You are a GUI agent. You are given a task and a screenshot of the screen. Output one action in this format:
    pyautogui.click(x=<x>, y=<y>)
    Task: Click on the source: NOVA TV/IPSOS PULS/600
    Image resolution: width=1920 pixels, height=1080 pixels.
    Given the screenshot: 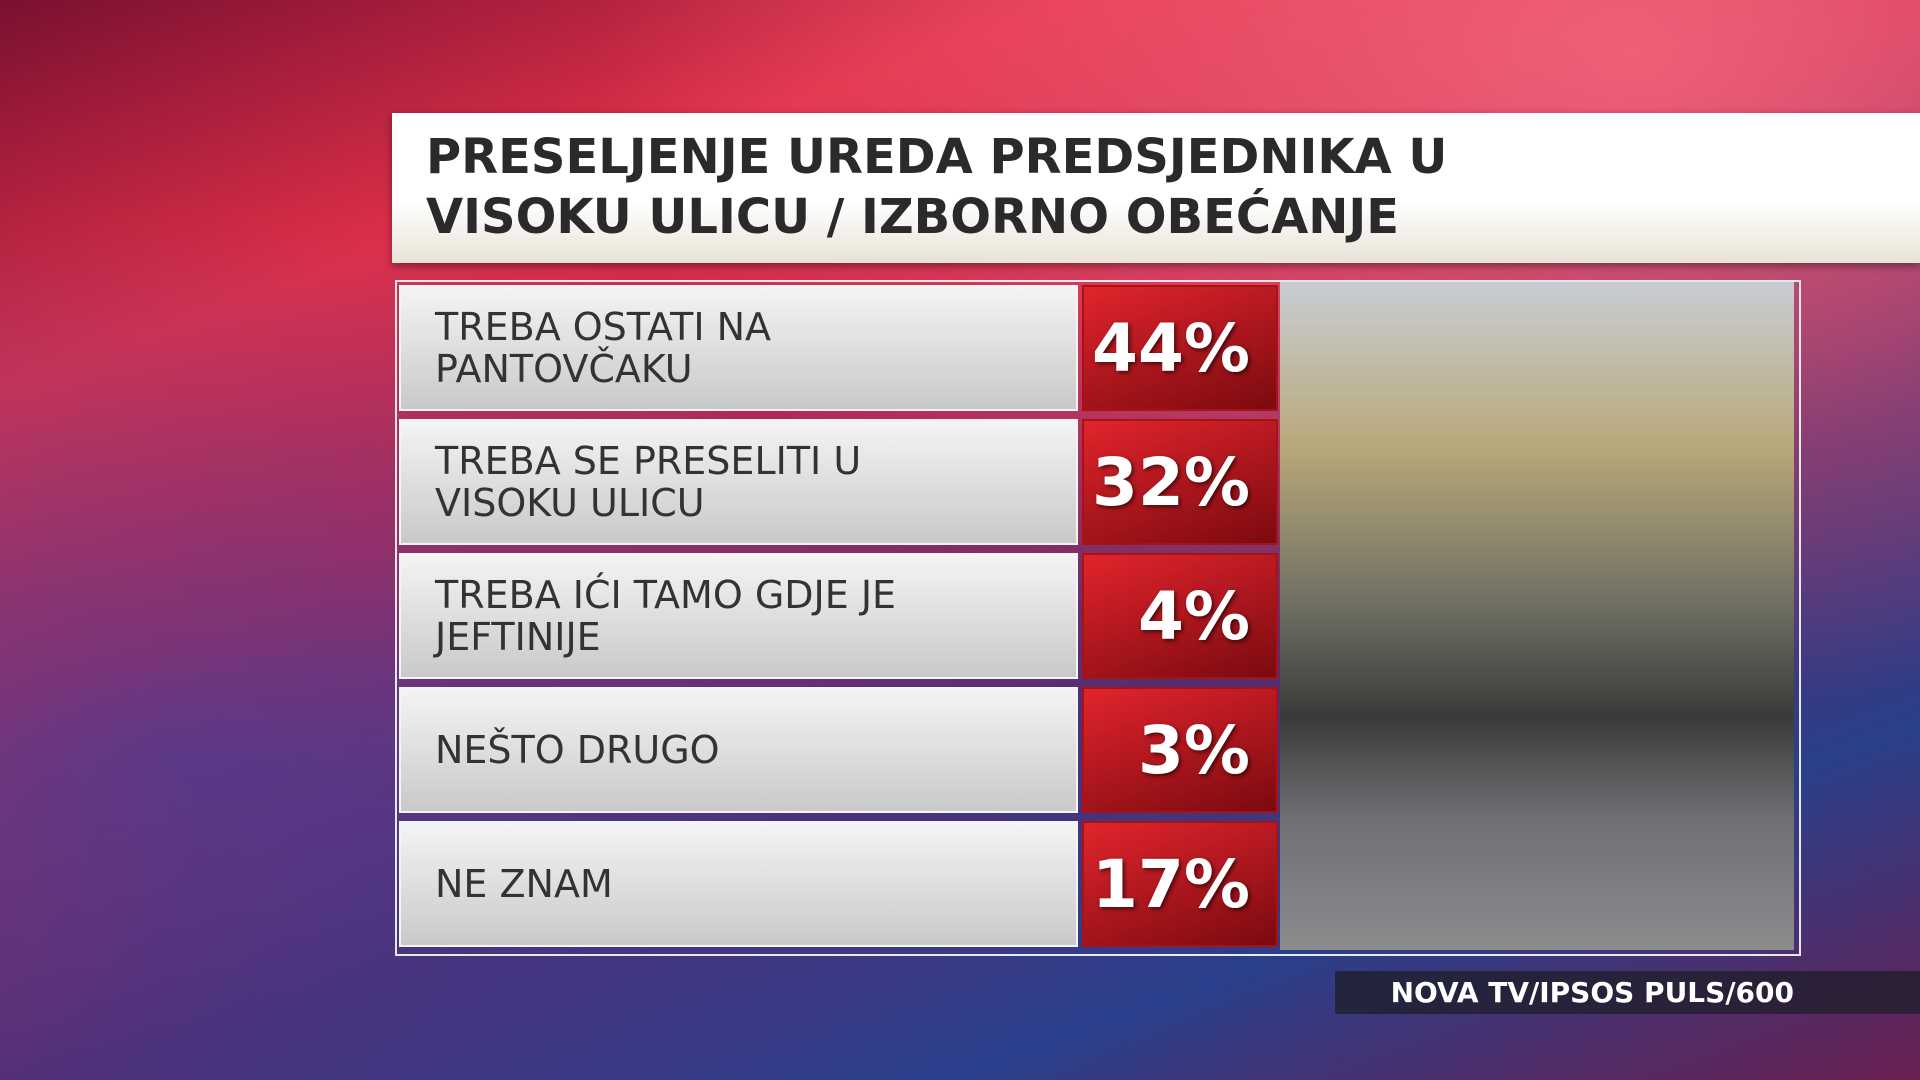 What is the action you would take?
    pyautogui.click(x=1592, y=992)
    